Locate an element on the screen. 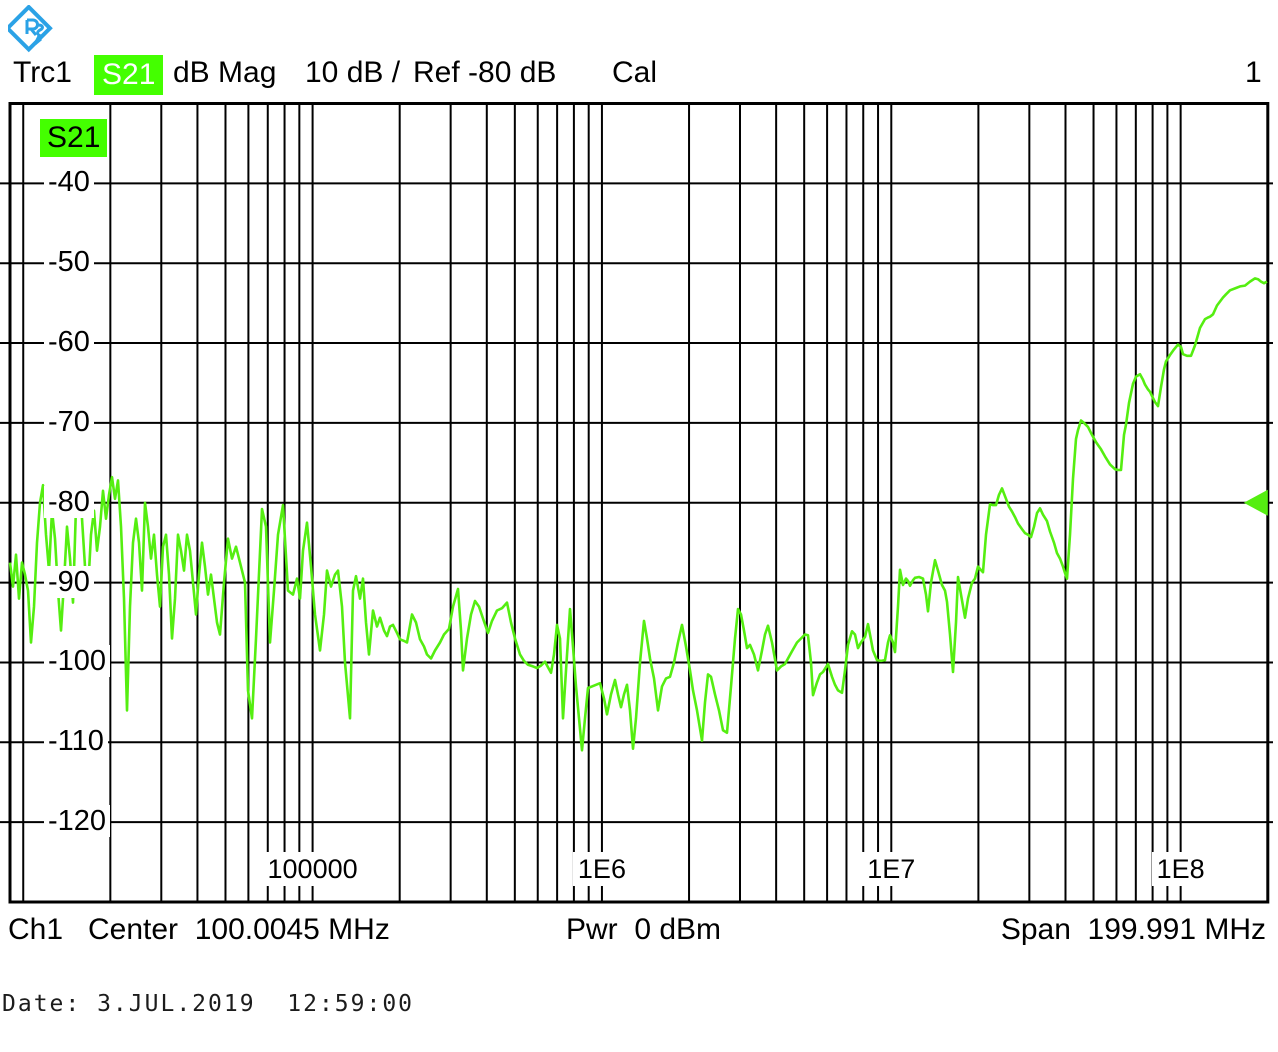 This screenshot has height=1052, width=1278. trace-label-badge: S21 is located at coordinates (74, 138).